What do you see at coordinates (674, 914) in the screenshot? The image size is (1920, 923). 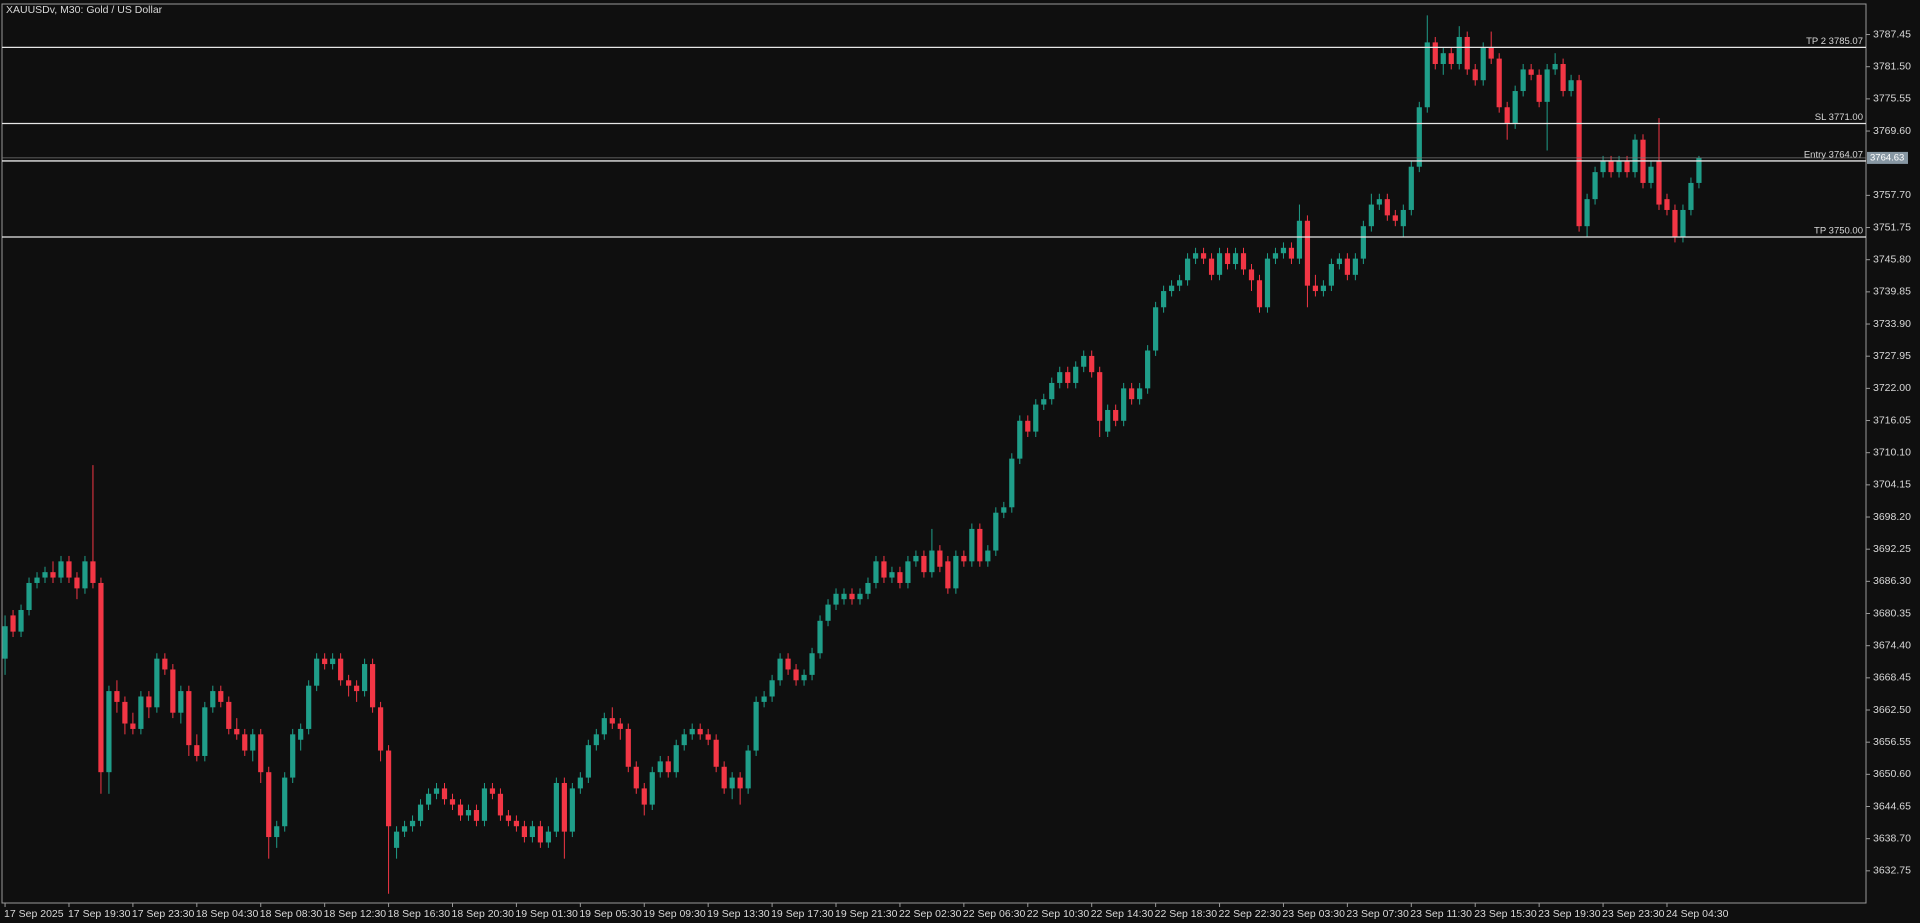 I see `x-tick-label: 19 Sep 09:30` at bounding box center [674, 914].